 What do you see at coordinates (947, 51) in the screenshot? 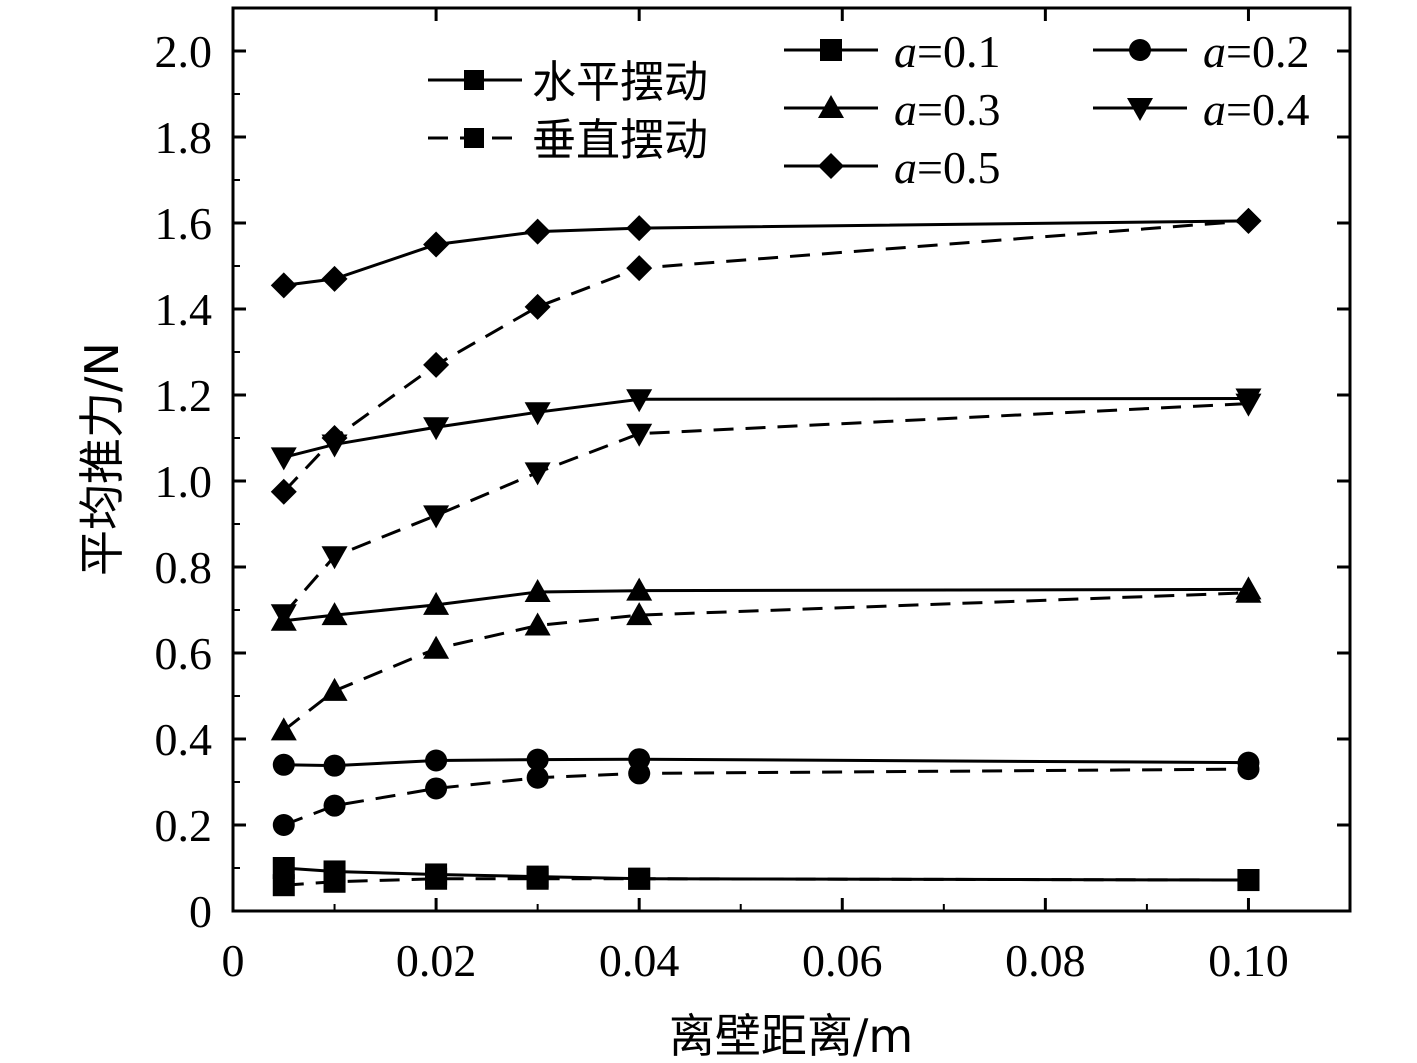
I see `legend-label: a=0.1` at bounding box center [947, 51].